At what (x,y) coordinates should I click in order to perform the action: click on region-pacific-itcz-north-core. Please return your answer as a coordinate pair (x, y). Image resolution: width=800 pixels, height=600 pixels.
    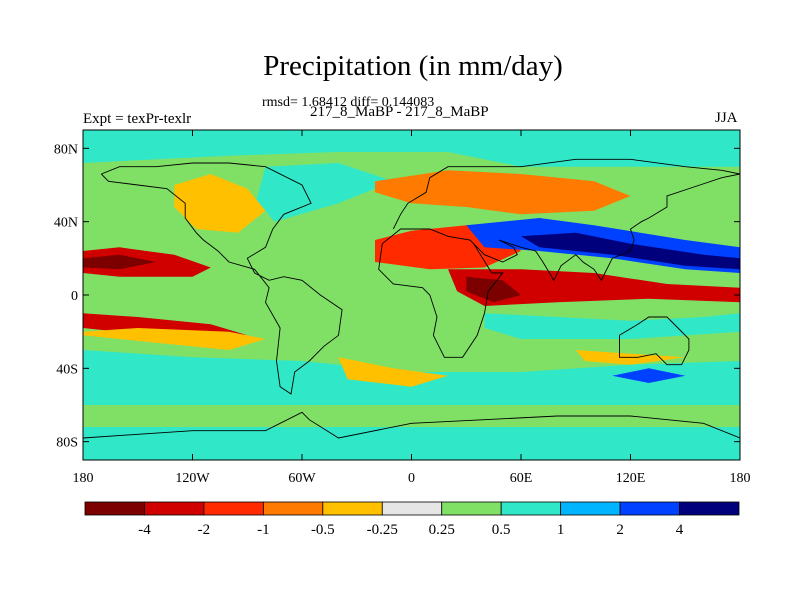
    Looking at the image, I should click on (119, 262).